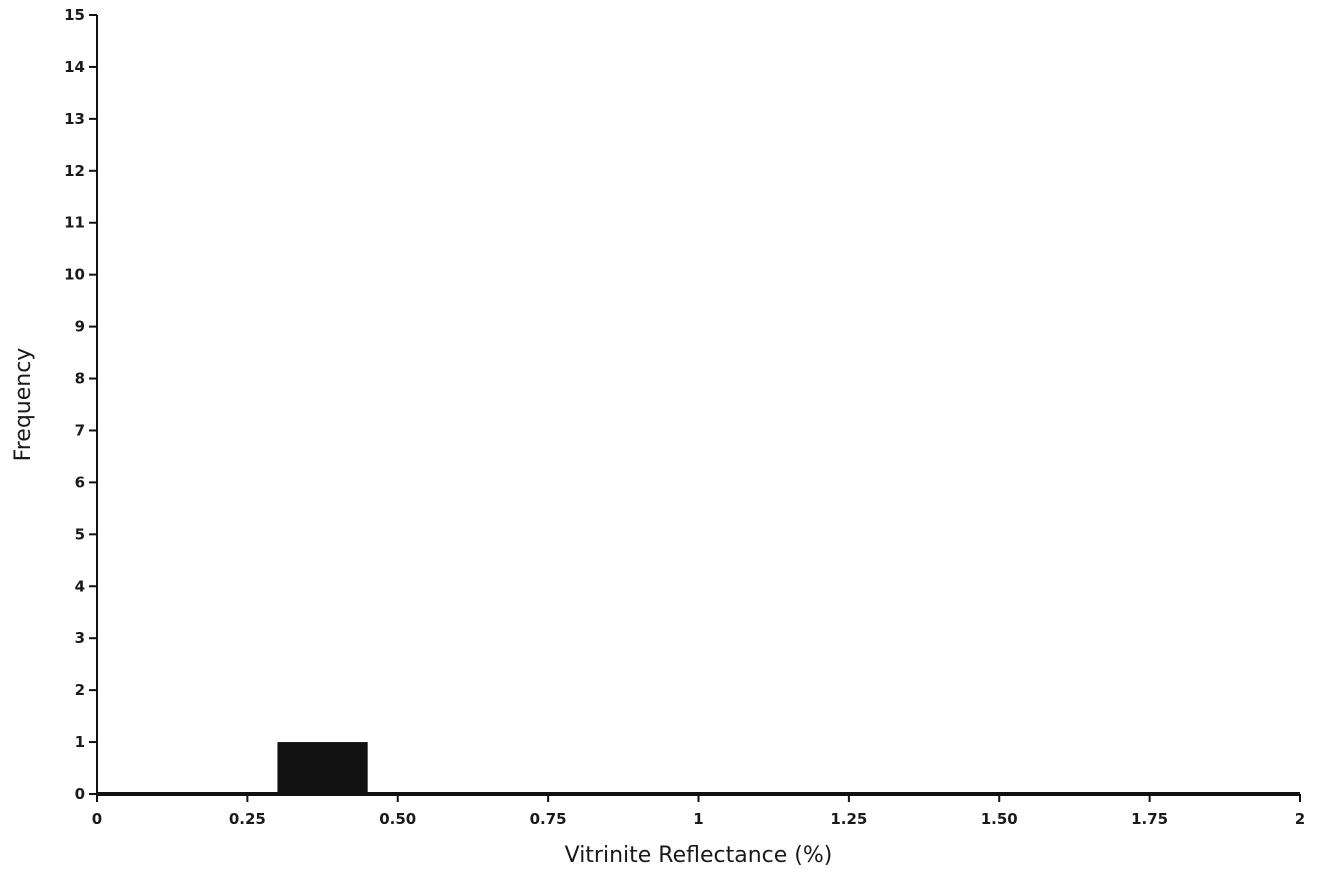  I want to click on y-tick-label: 9, so click(80, 327).